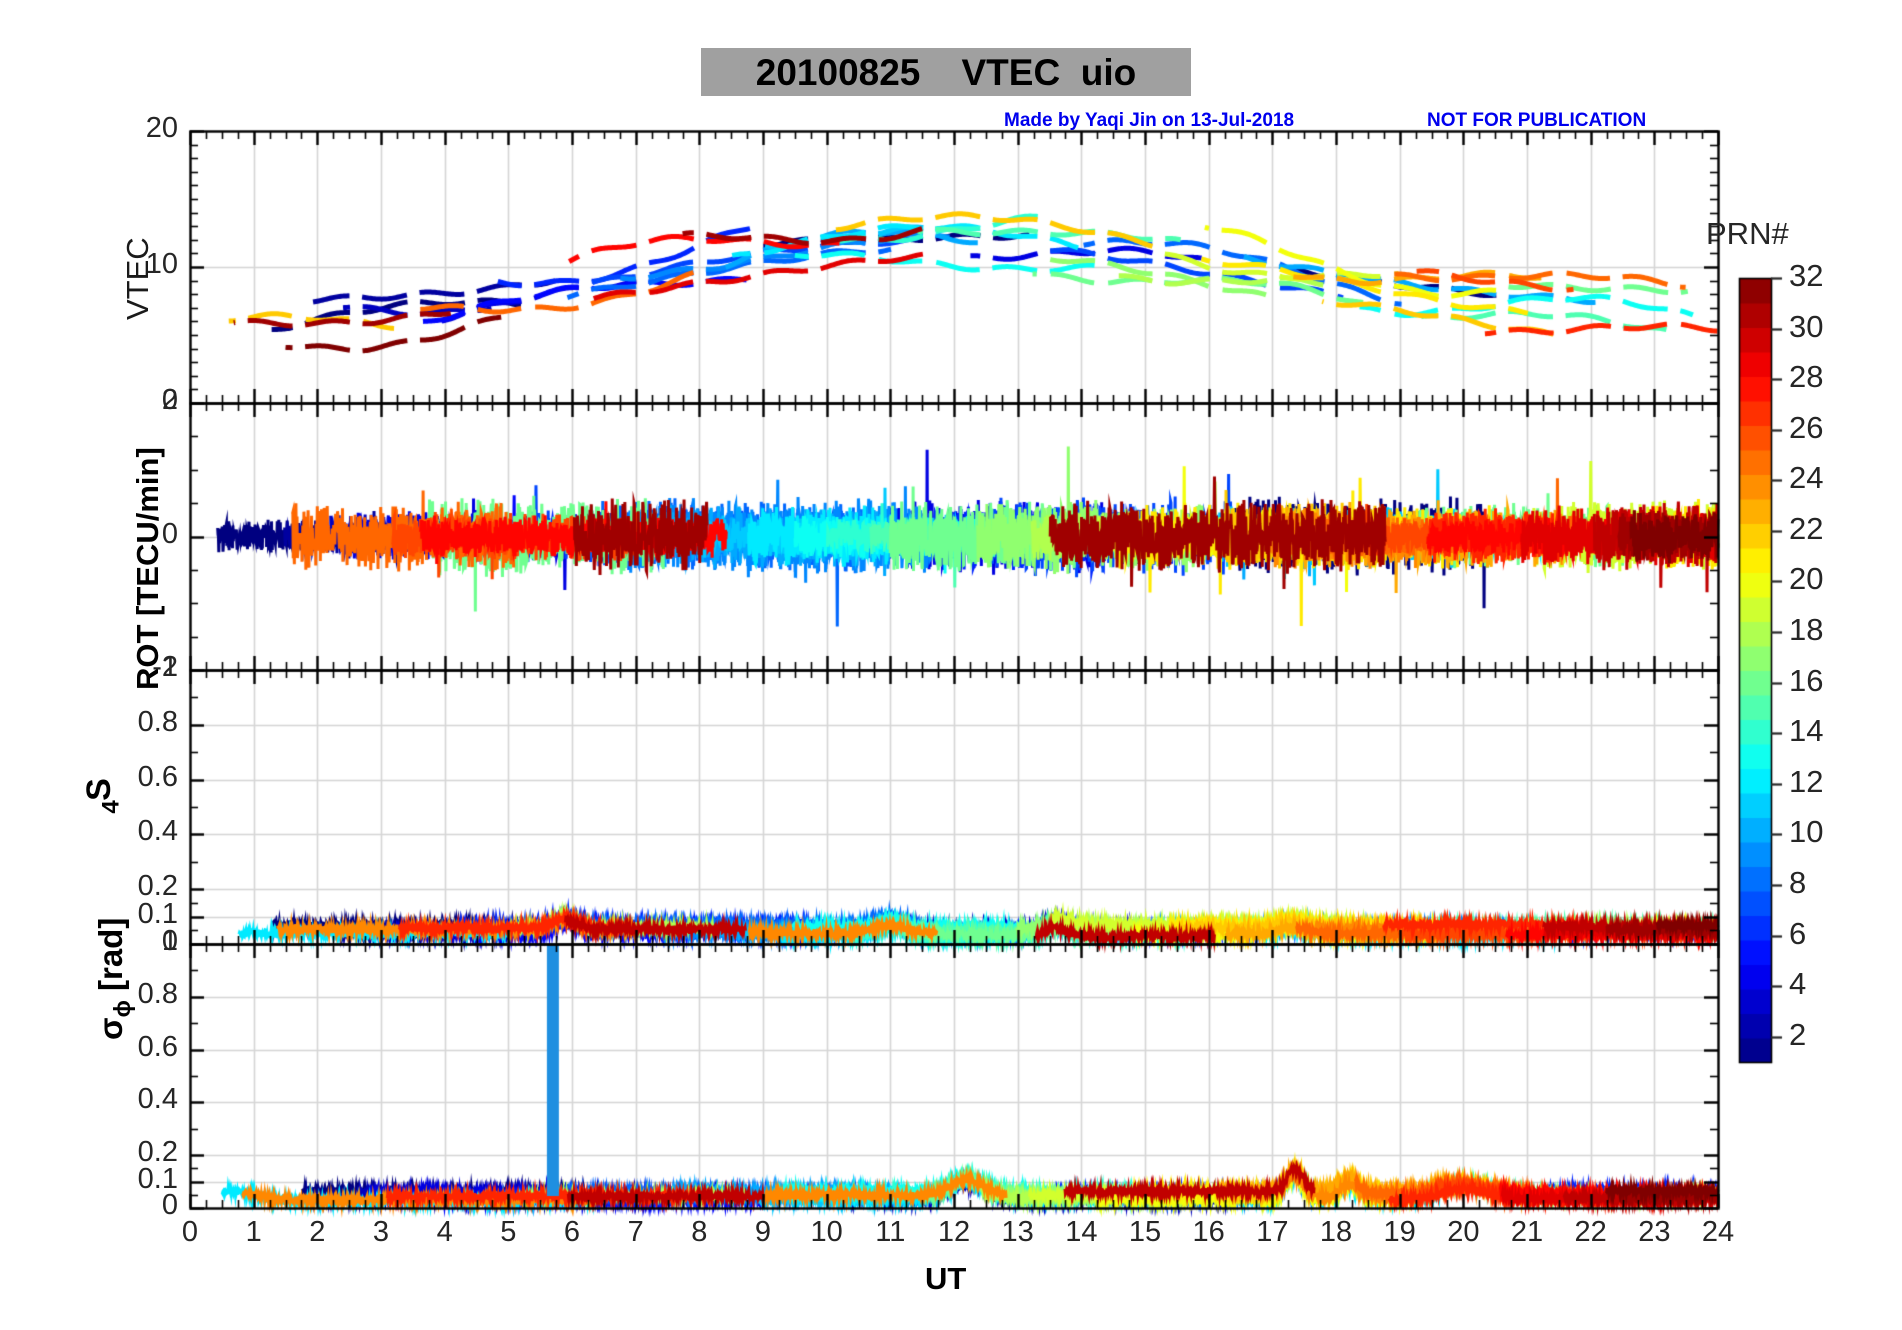 Image resolution: width=1902 pixels, height=1330 pixels. I want to click on colorbar-tick-10: 10, so click(1806, 832).